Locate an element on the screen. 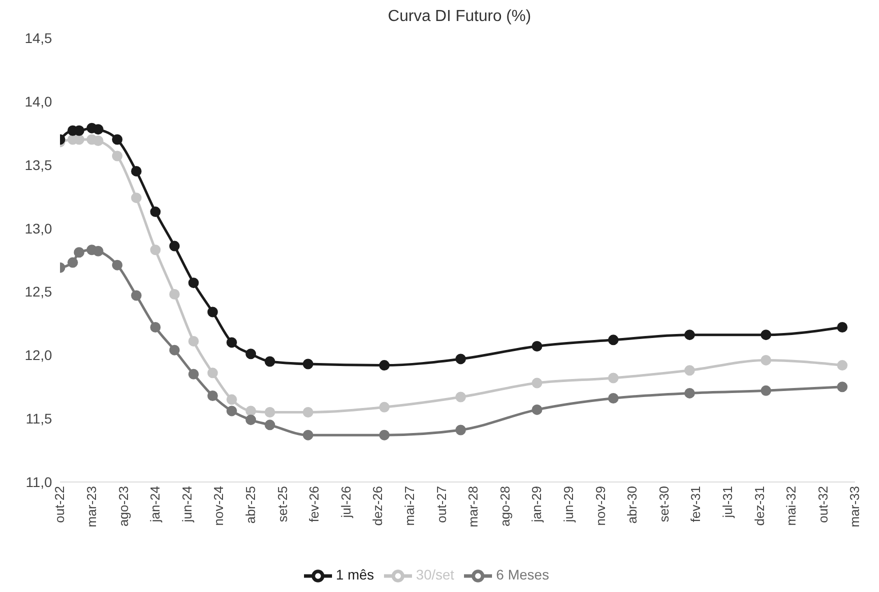 The width and height of the screenshot is (879, 592). y-tick-label: 13,0 is located at coordinates (38, 228).